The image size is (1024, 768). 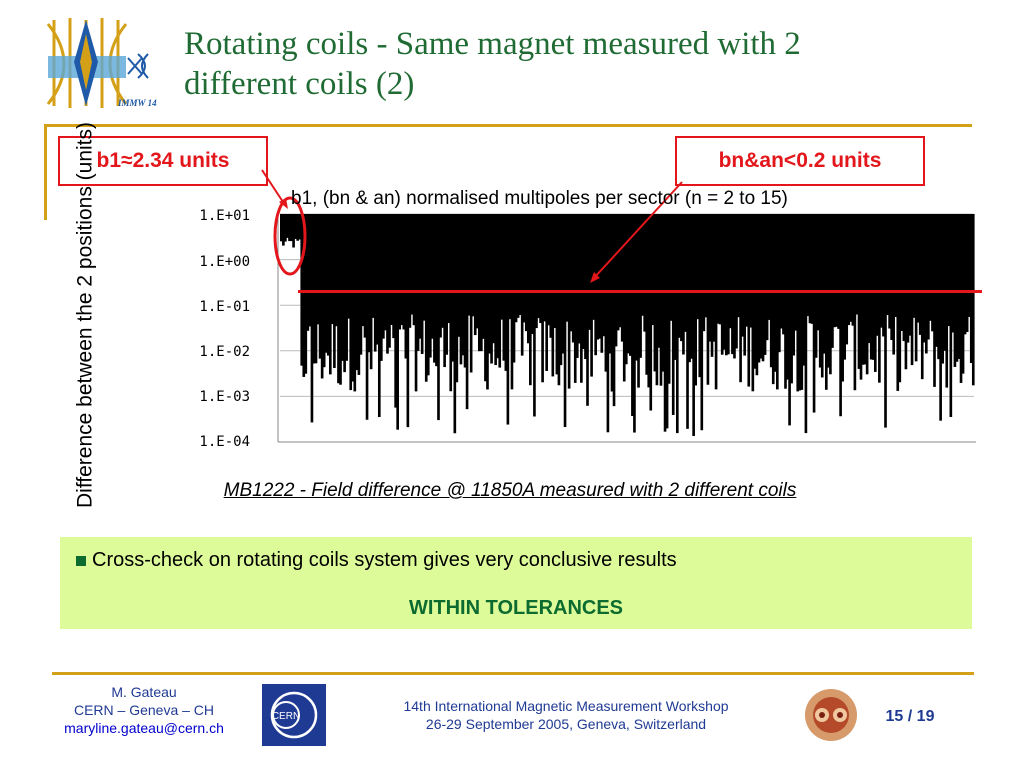 I want to click on lhc-magnet-icon, so click(x=831, y=715).